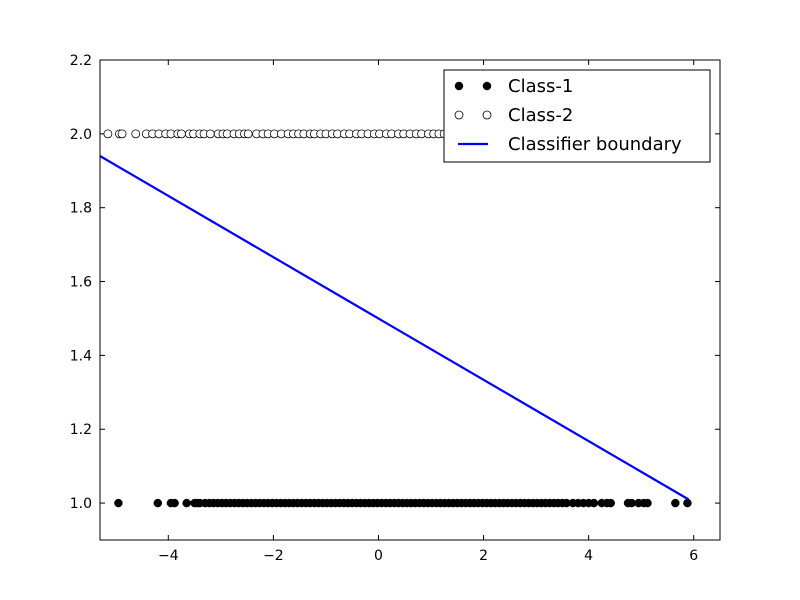  Describe the element at coordinates (81, 209) in the screenshot. I see `y-tick-label: 1.8` at that location.